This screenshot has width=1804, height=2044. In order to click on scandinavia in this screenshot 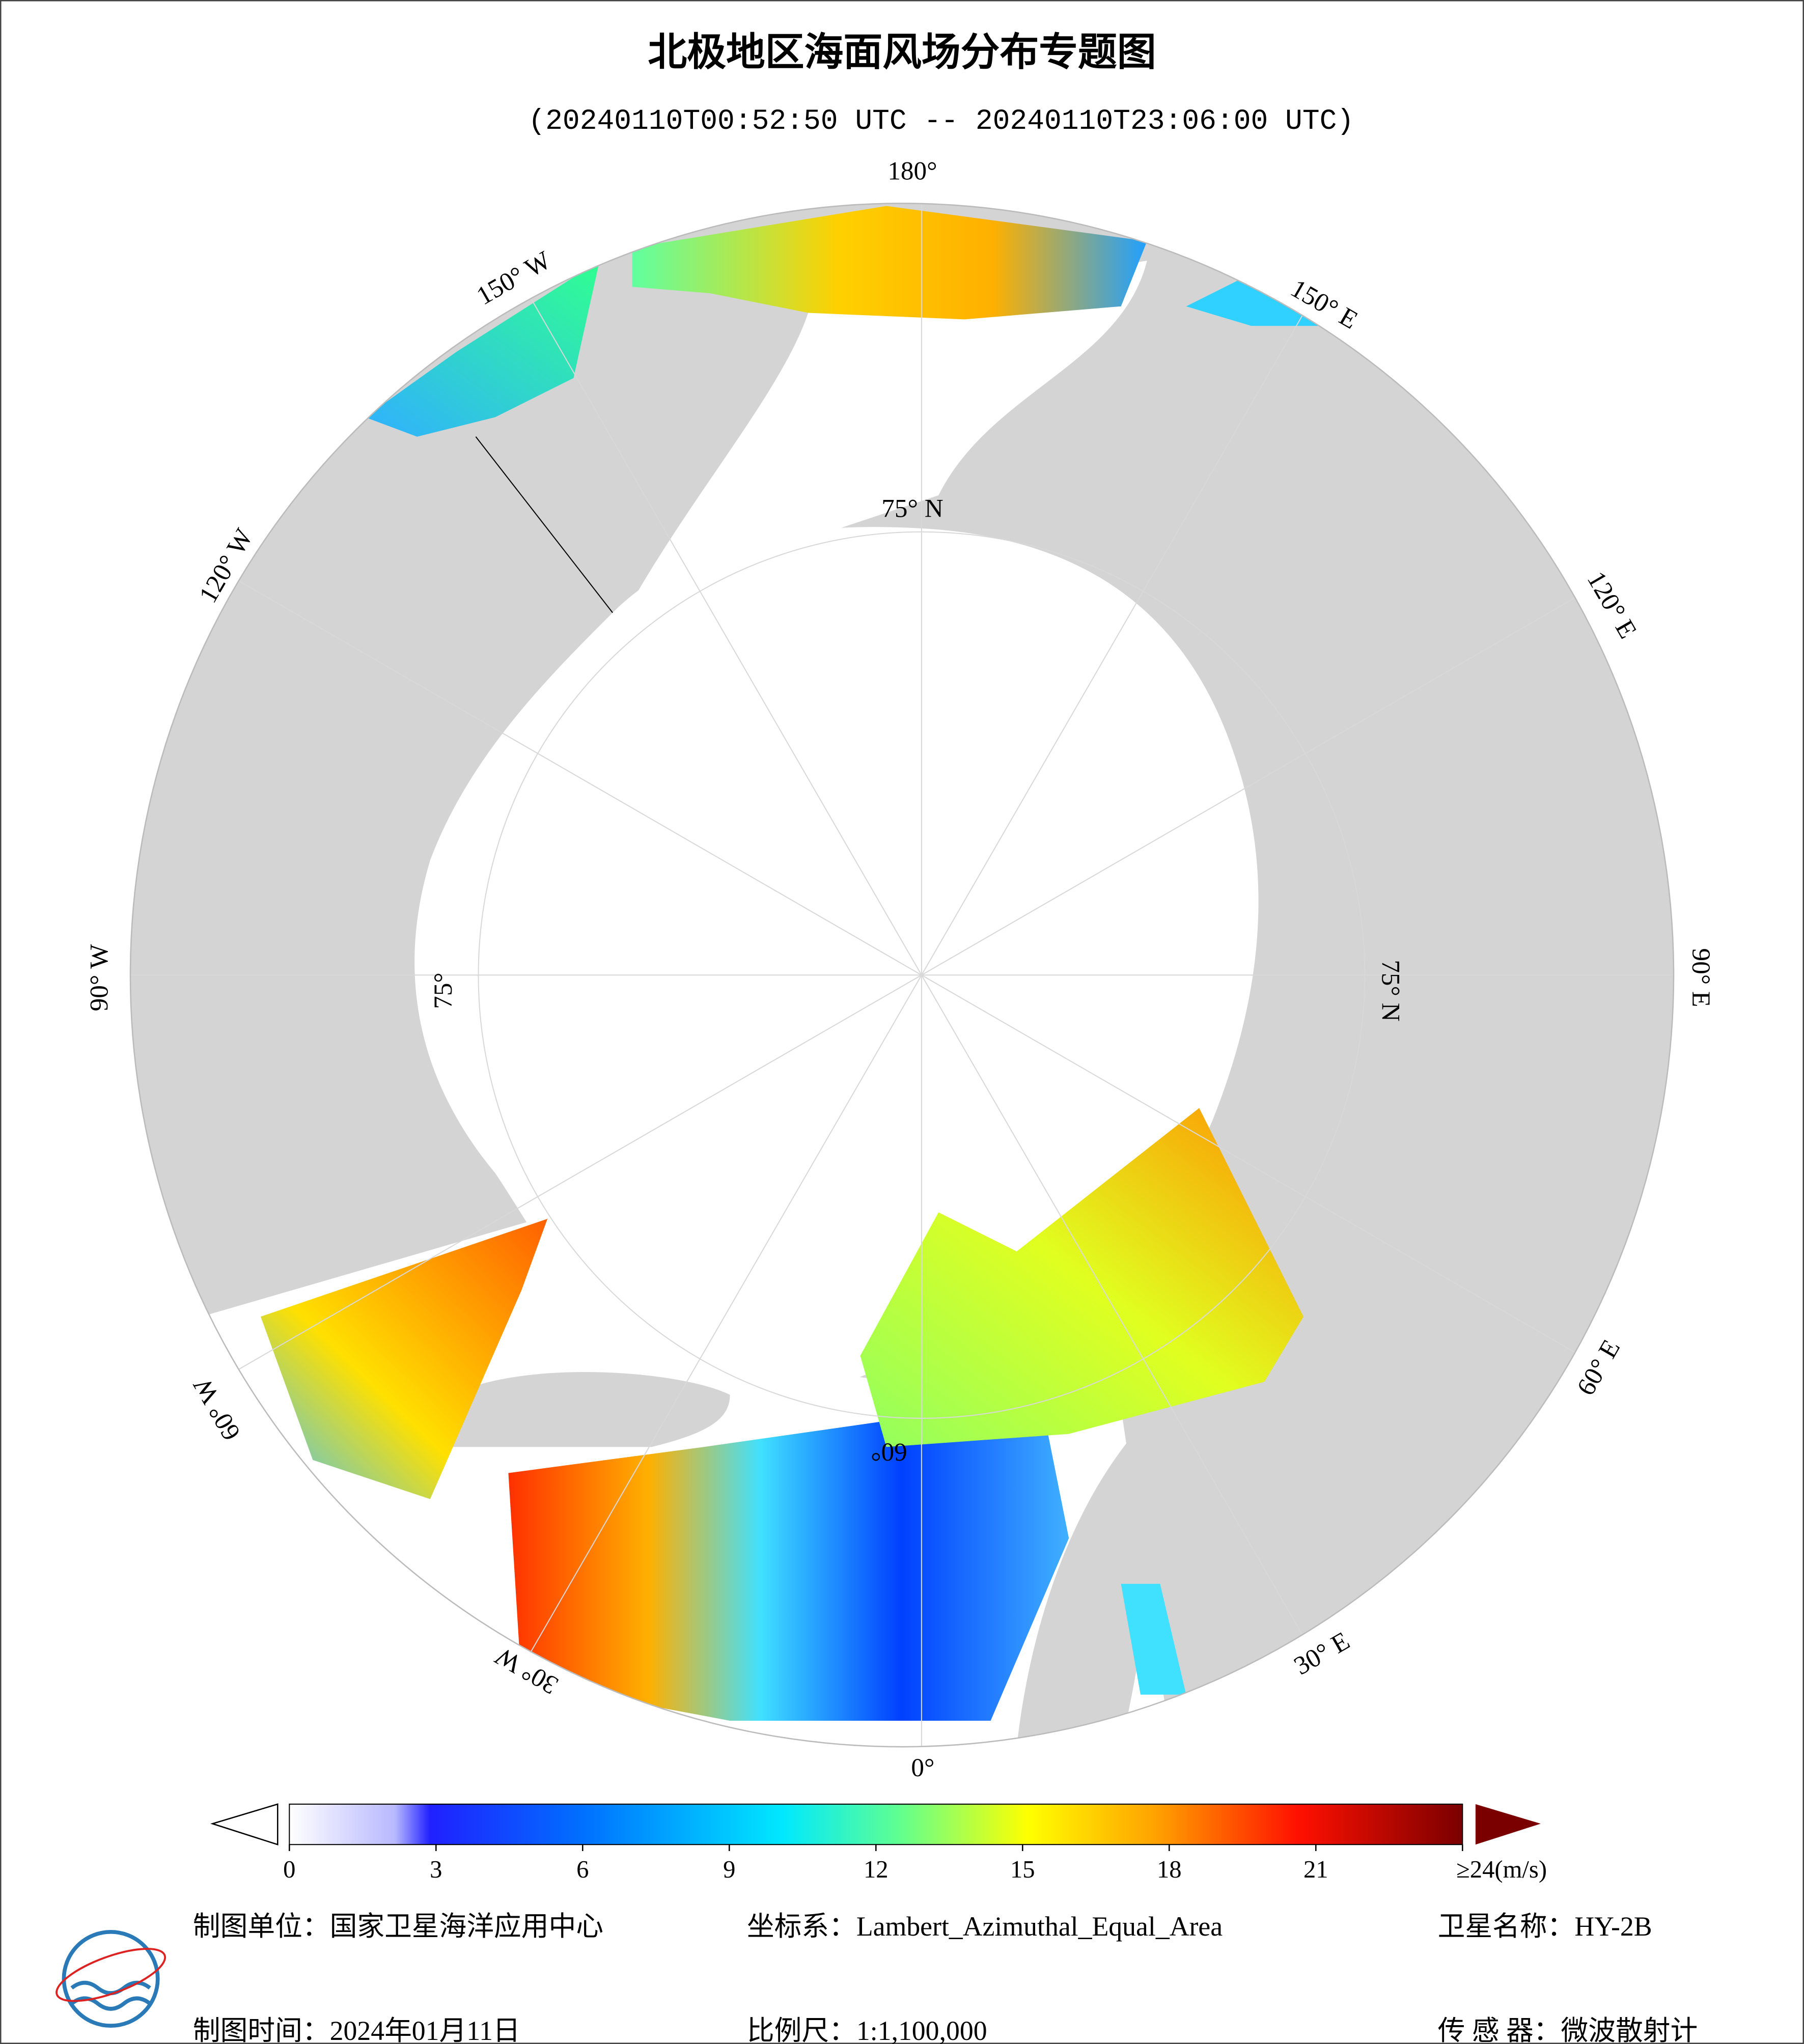, I will do `click(1085, 1590)`.